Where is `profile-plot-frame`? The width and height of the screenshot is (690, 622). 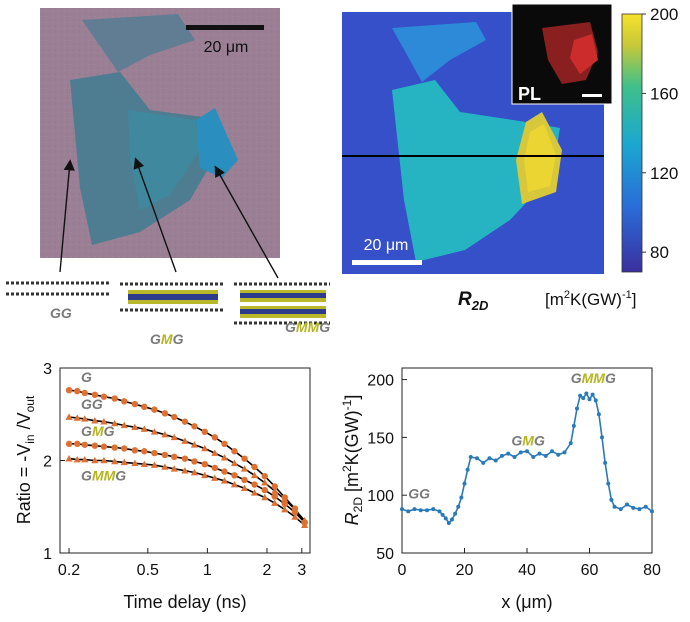 profile-plot-frame is located at coordinates (527, 460).